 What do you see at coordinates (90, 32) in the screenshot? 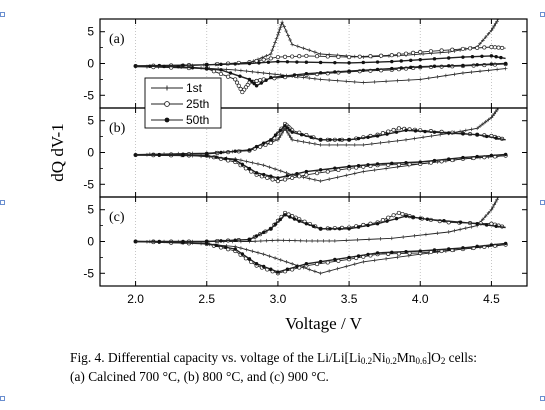
I see `y-tick-label: 5` at bounding box center [90, 32].